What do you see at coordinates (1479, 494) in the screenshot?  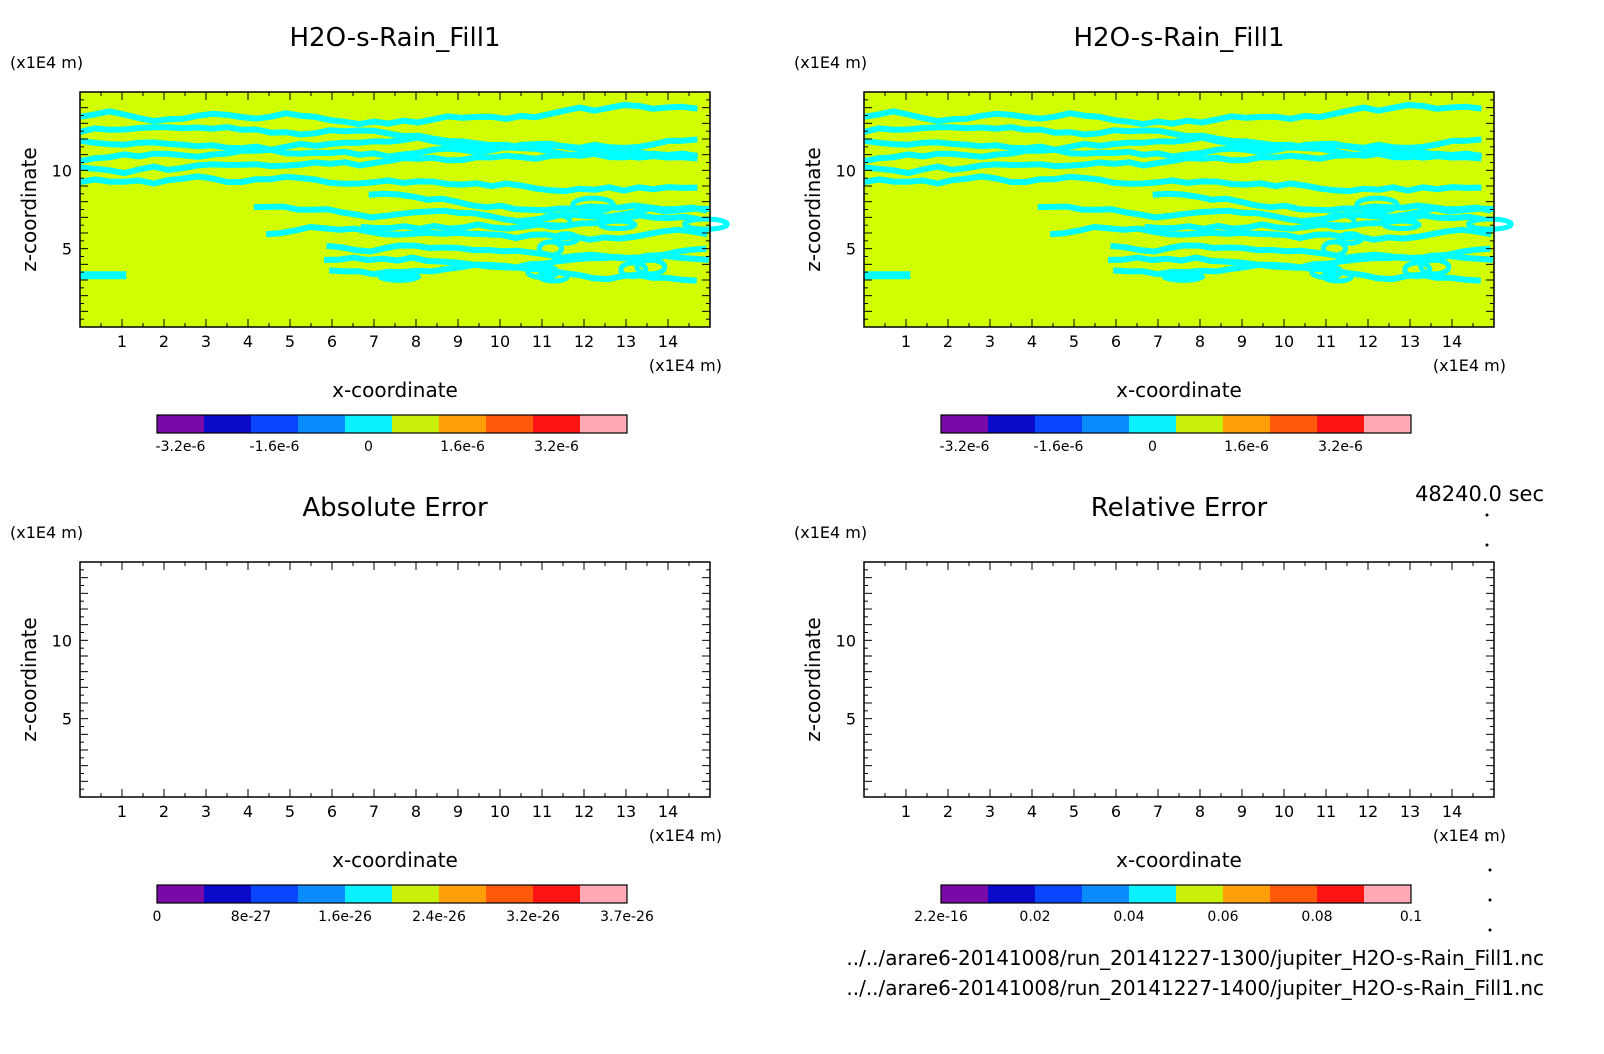 I see `time-label: 48240.0 sec` at bounding box center [1479, 494].